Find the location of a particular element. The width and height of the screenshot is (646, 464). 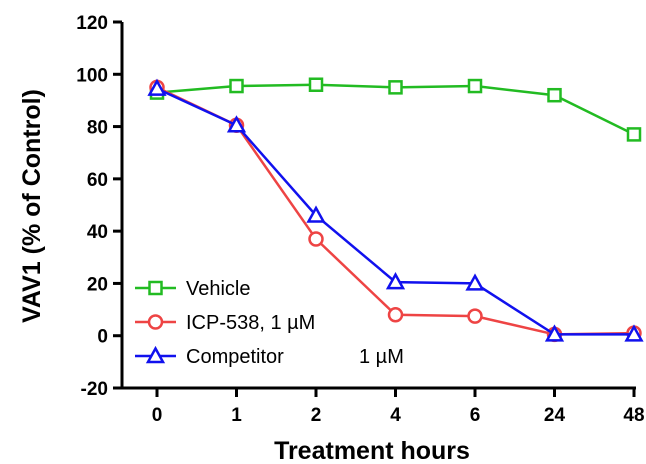

y-tick-label: 80 is located at coordinates (97, 128).